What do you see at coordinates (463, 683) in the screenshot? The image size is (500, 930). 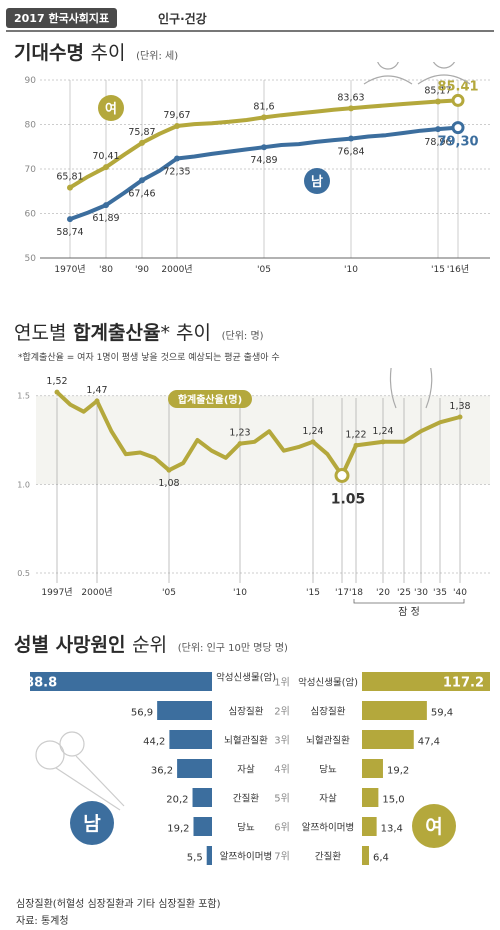 I see `female-value-label: 117.2` at bounding box center [463, 683].